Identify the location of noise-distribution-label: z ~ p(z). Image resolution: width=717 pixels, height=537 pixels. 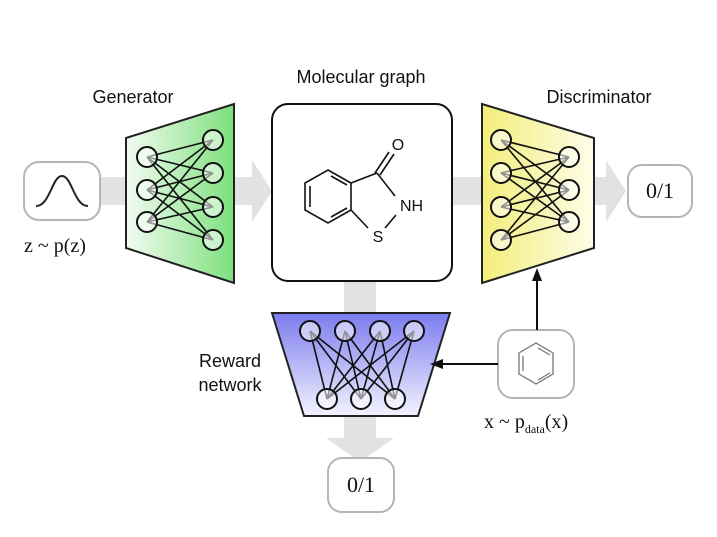
(55, 246).